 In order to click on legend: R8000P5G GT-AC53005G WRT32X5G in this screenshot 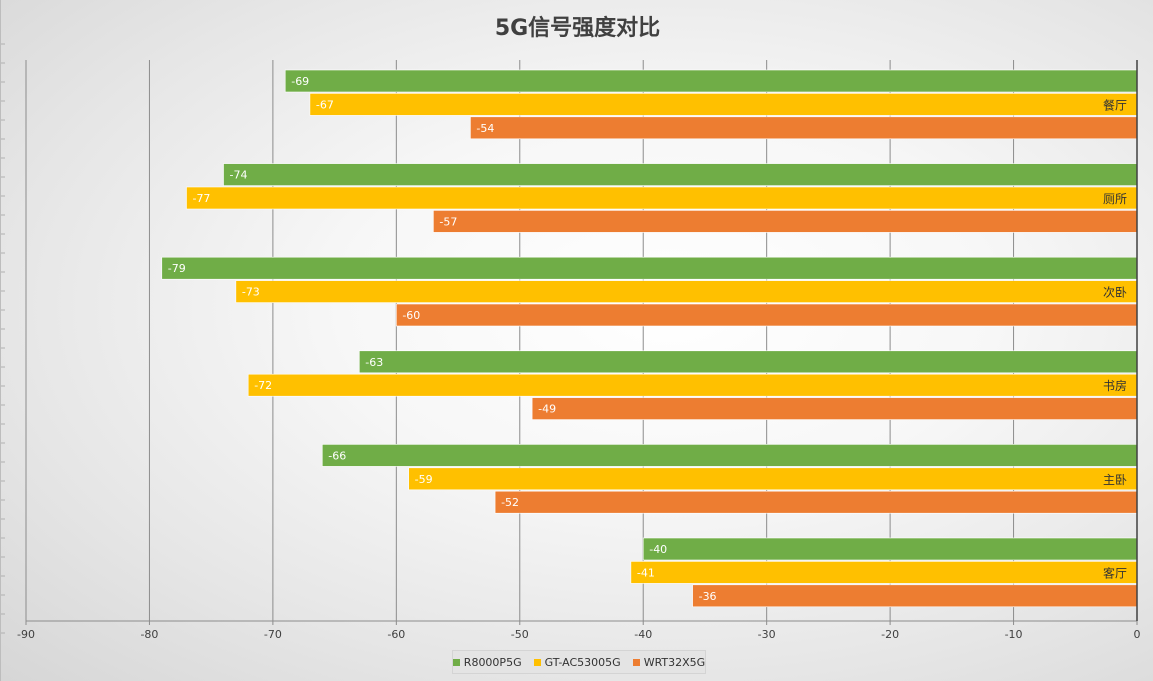, I will do `click(579, 662)`.